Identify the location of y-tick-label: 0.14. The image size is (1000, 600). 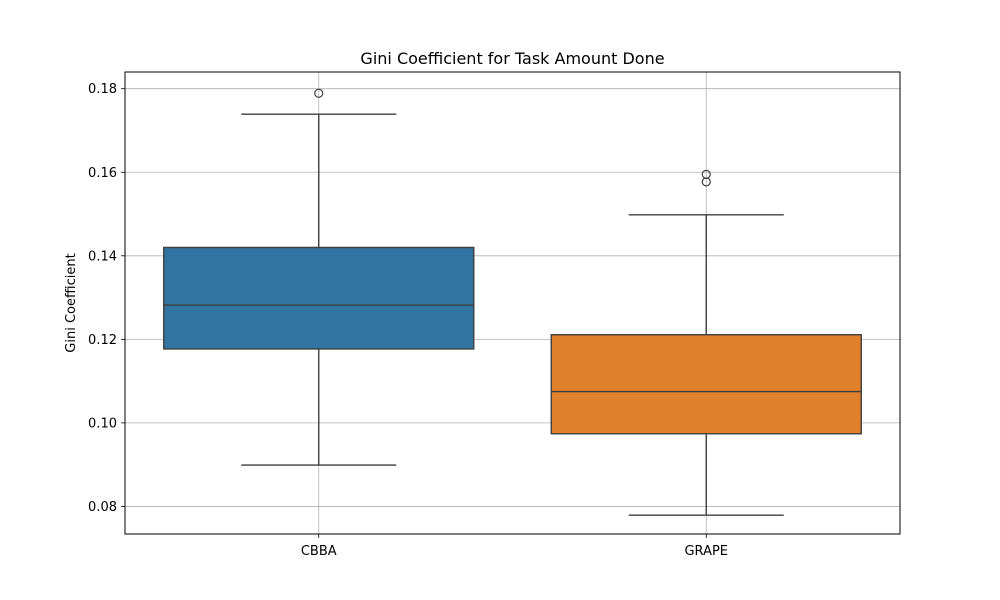
(102, 256).